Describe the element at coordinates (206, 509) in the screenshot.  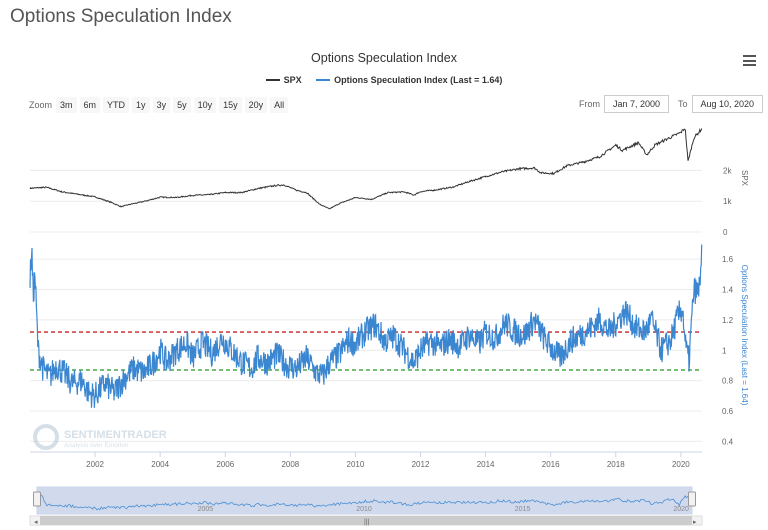
I see `navigator-year-label: 2005` at that location.